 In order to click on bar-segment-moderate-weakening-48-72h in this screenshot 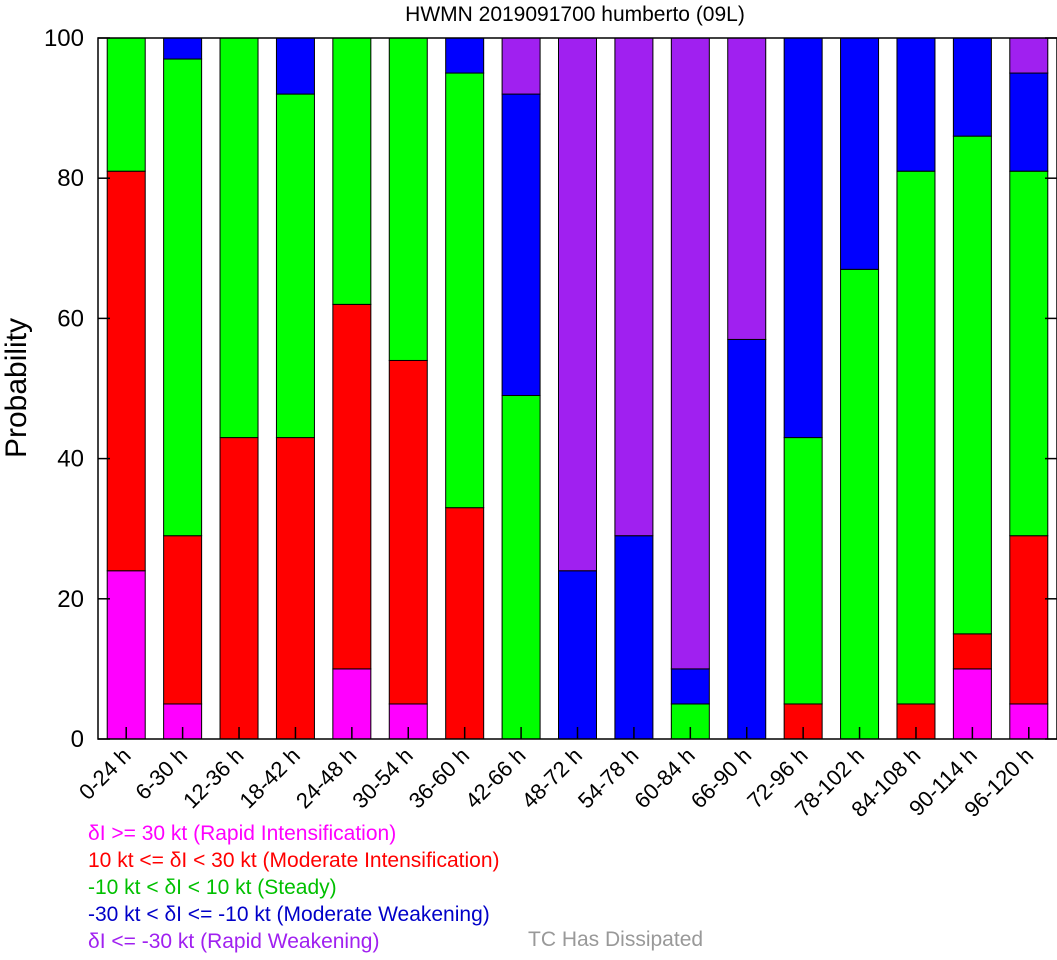, I will do `click(577, 655)`.